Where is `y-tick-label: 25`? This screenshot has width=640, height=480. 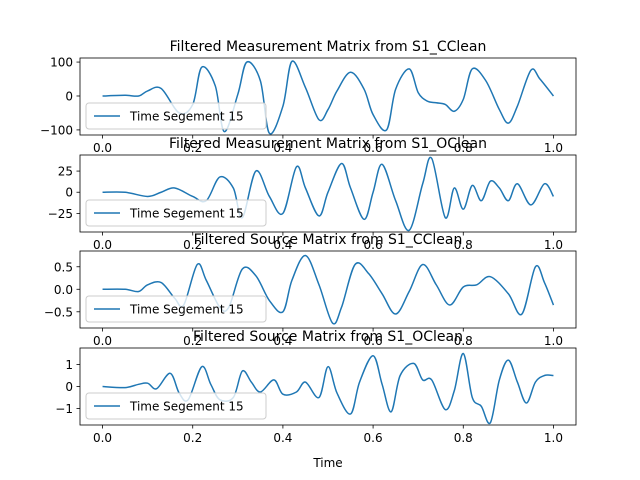 y-tick-label: 25 is located at coordinates (65, 172).